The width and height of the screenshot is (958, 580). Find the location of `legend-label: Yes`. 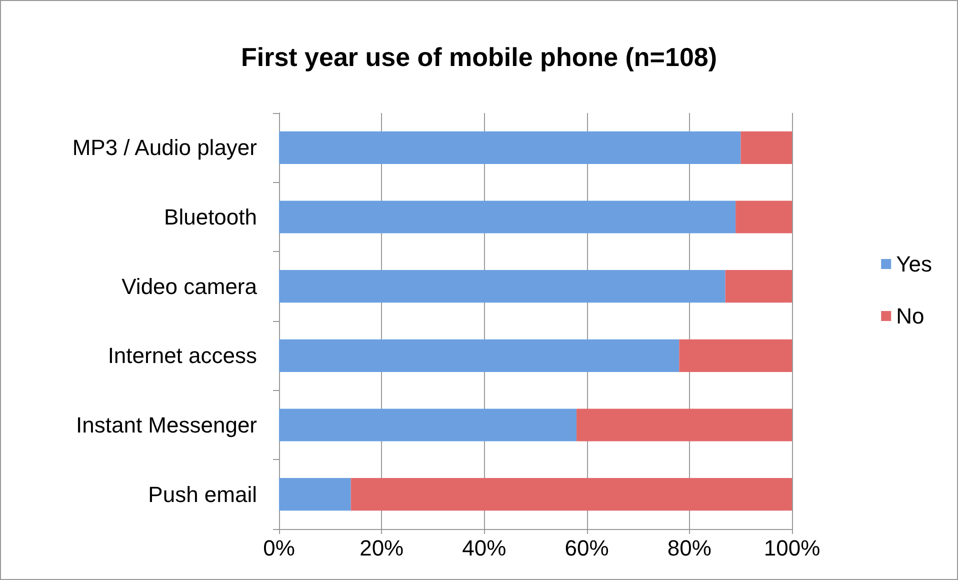

legend-label: Yes is located at coordinates (914, 264).